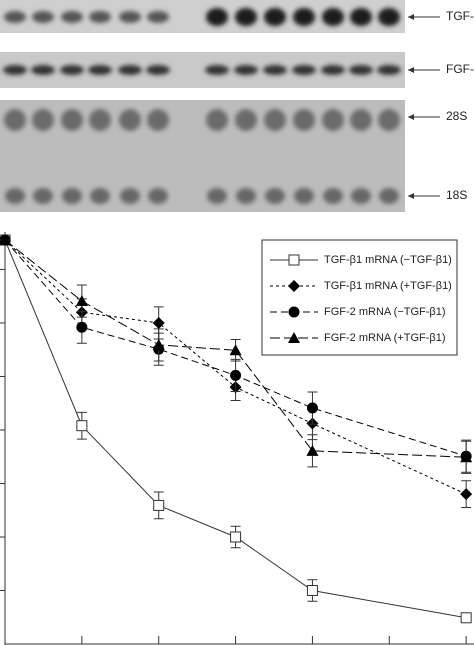  I want to click on legend-label: FGF-2 mRNA (+TGF-β1), so click(385, 338).